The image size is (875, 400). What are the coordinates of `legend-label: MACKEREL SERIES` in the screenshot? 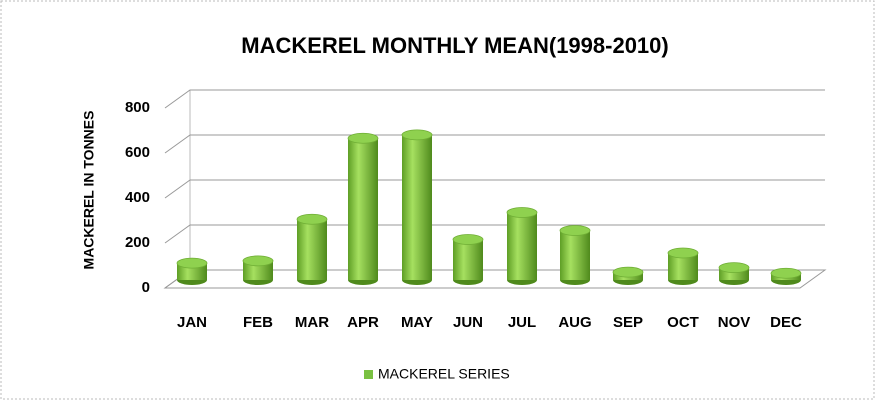 It's located at (444, 374).